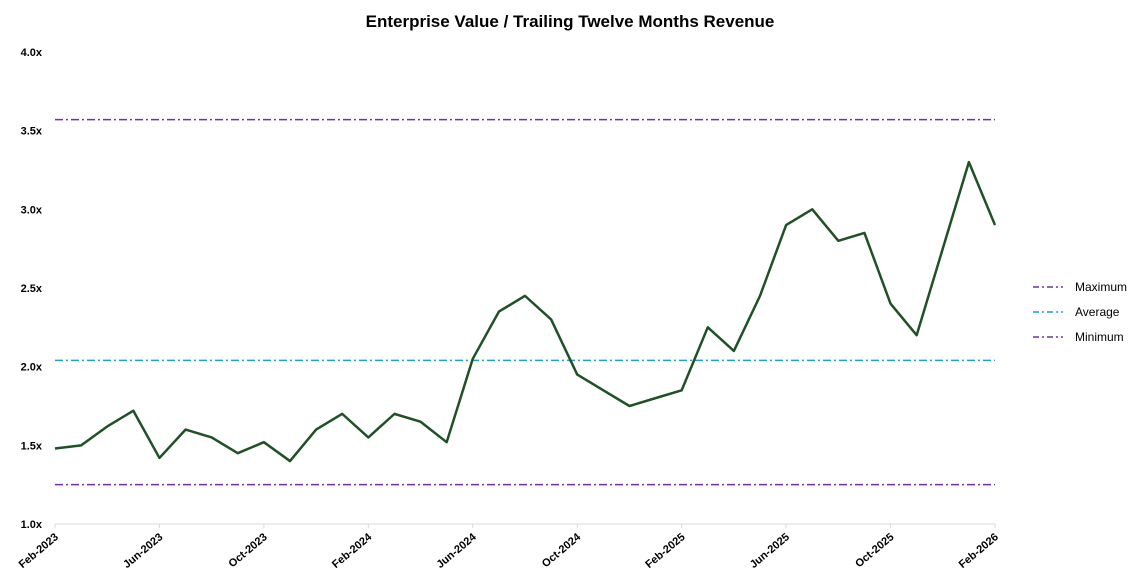  Describe the element at coordinates (32, 289) in the screenshot. I see `y-tick-label: 2.5x` at that location.